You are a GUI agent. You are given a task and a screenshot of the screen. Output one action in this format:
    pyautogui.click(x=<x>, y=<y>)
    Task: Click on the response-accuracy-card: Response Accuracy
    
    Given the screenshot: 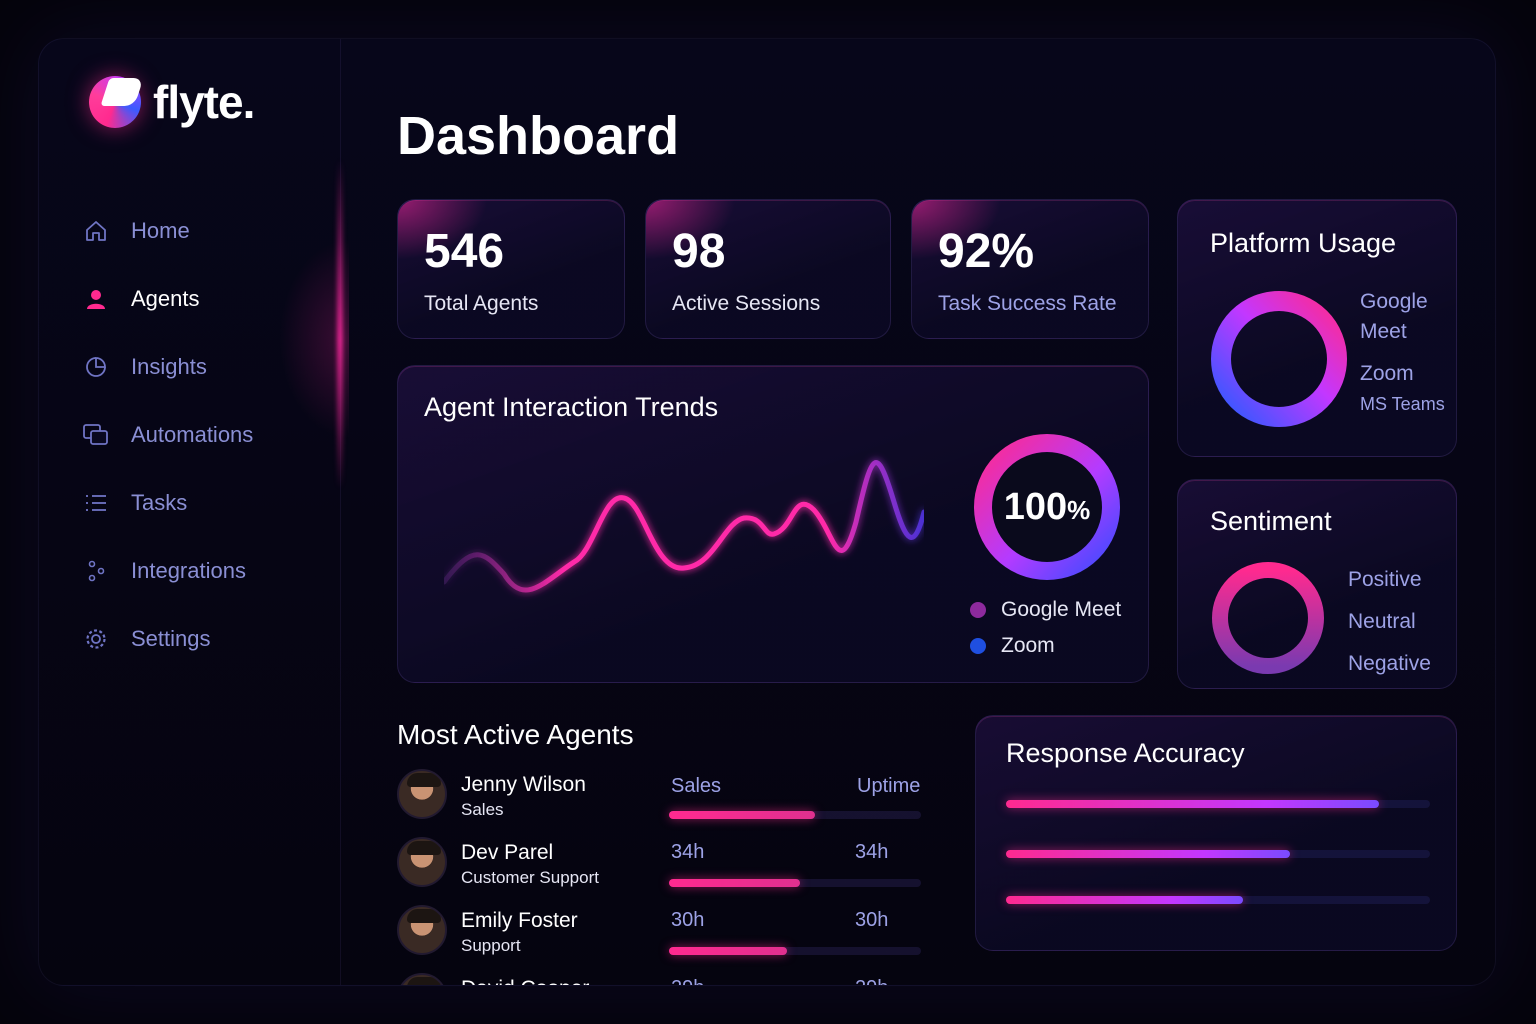 What is the action you would take?
    pyautogui.click(x=1216, y=833)
    